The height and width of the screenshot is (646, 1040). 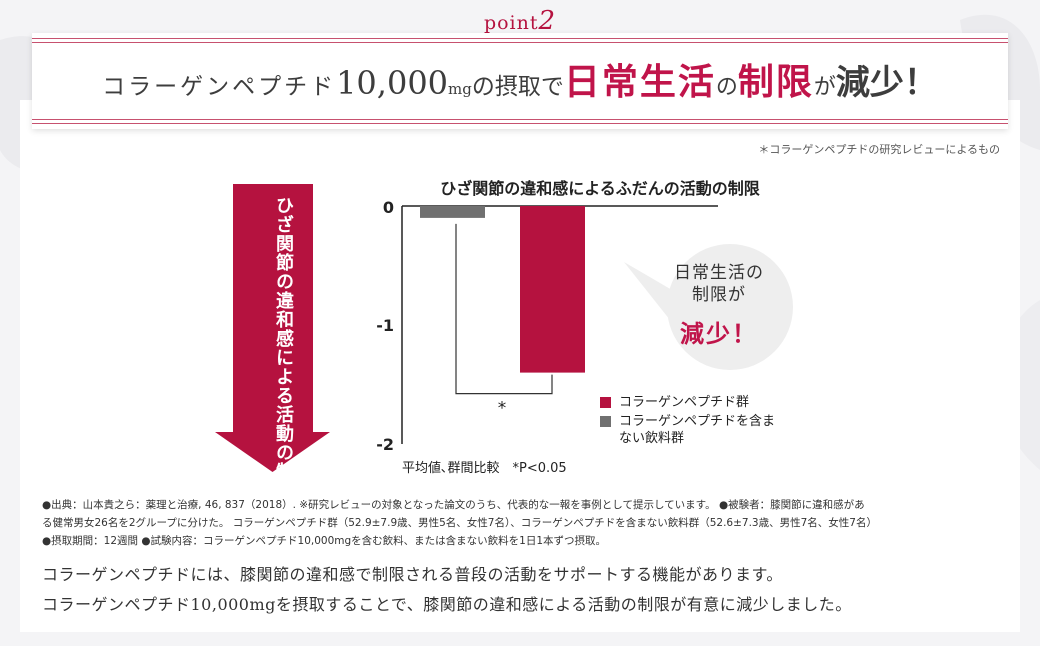 What do you see at coordinates (388, 207) in the screenshot?
I see `ytick-label-0: 0` at bounding box center [388, 207].